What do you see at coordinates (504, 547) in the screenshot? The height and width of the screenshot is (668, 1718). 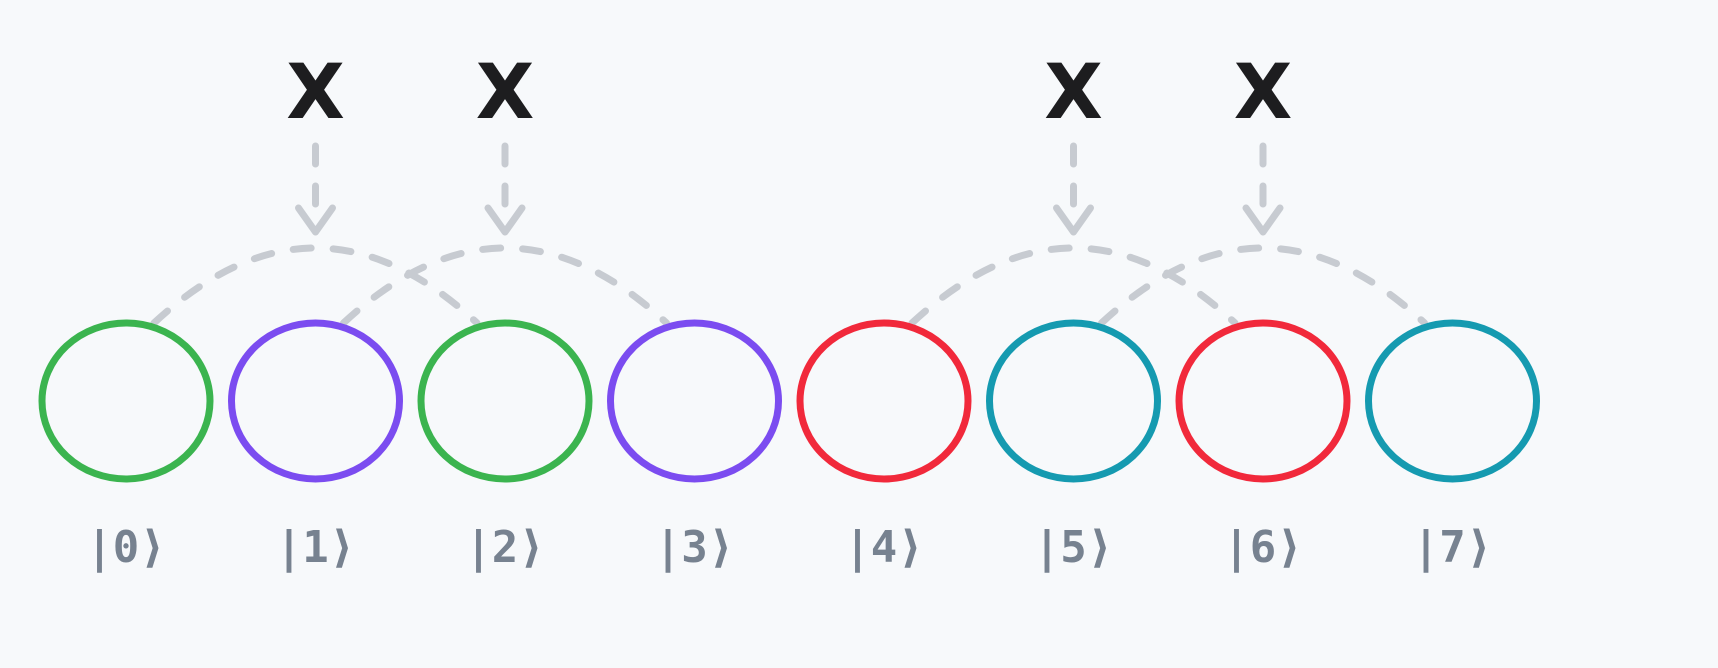 I see `state-label-2: |2⟩` at bounding box center [504, 547].